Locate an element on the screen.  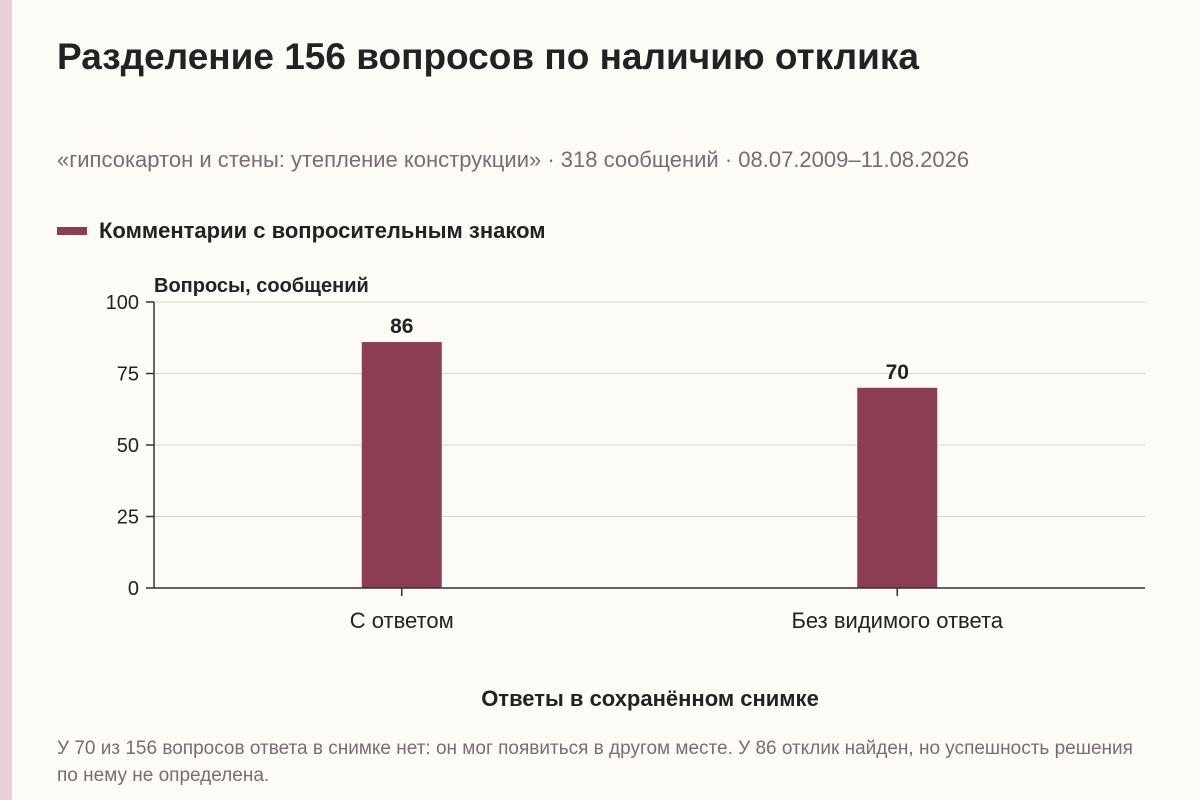
x-tick-label: С ответом is located at coordinates (402, 620).